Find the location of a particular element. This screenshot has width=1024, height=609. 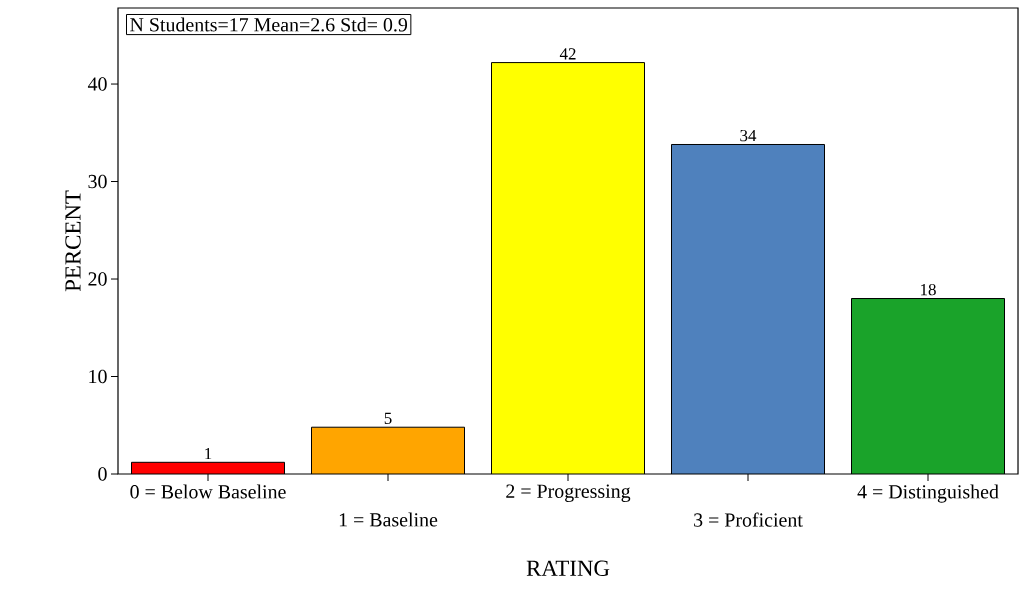

data-label: 5 is located at coordinates (388, 418).